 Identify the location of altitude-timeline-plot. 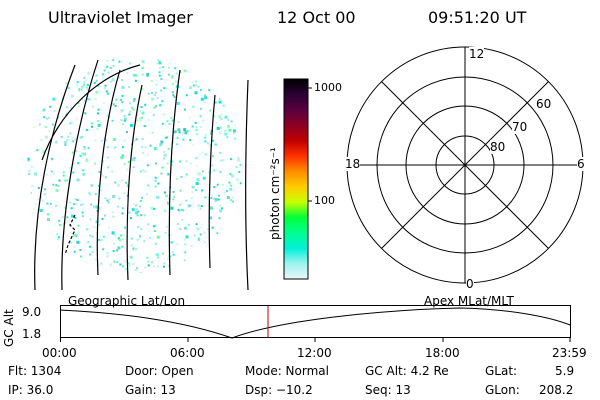
(315, 323).